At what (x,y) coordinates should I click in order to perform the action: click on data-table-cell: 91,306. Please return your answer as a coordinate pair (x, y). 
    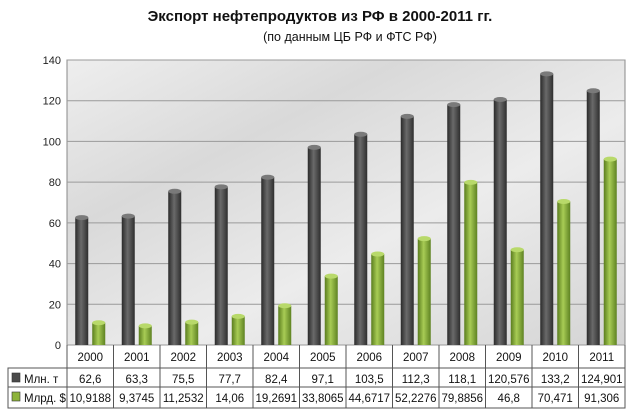
    Looking at the image, I should click on (601, 399).